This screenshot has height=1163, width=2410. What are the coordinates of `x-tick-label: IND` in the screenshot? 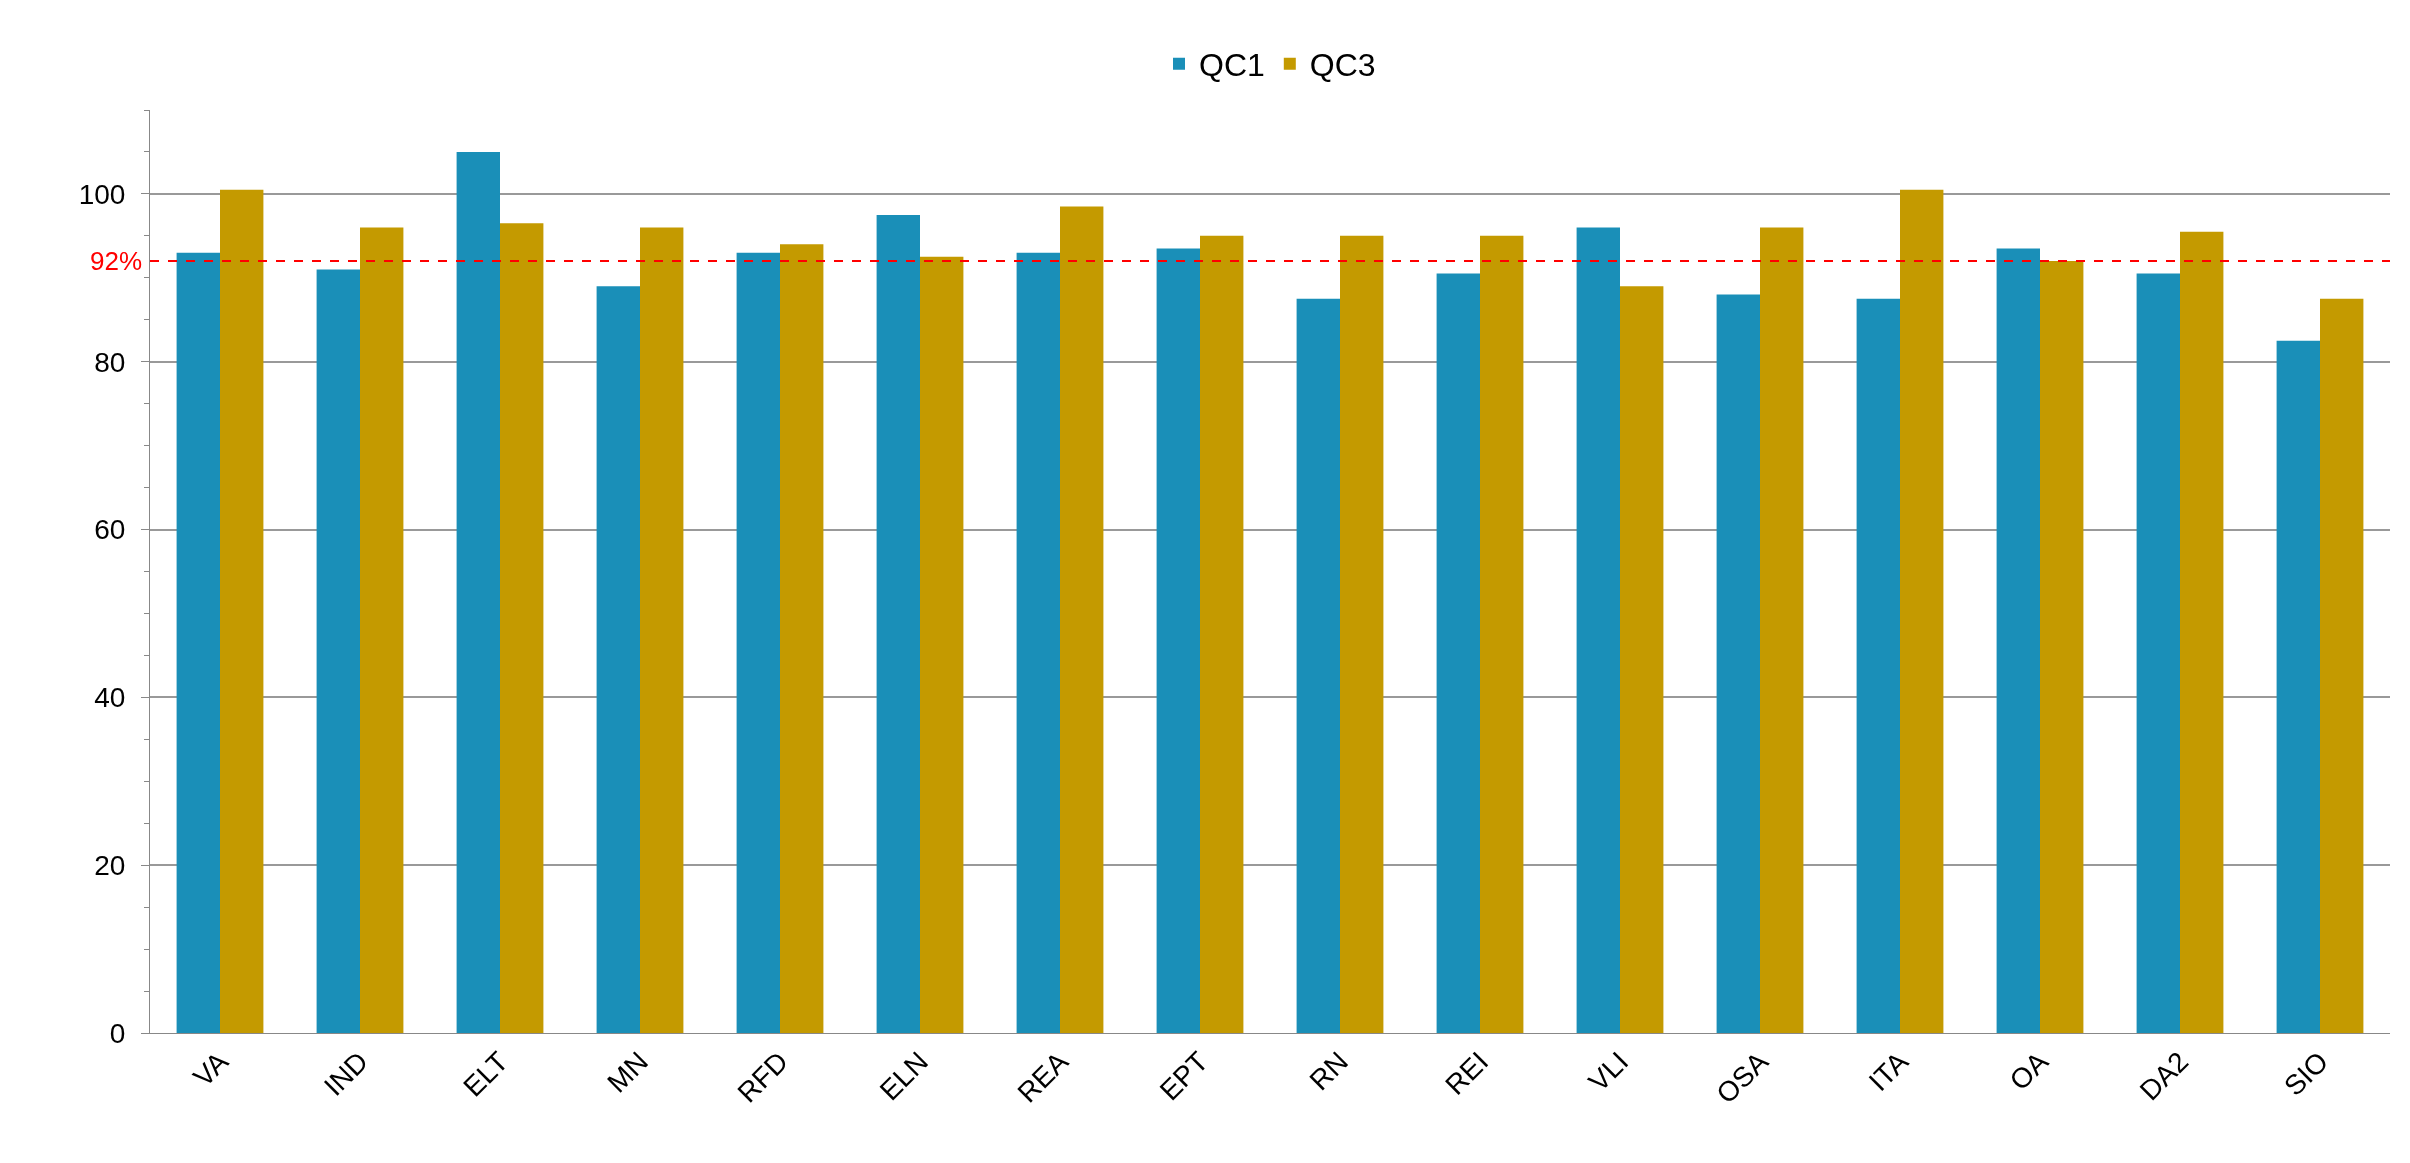 It's located at (346, 1073).